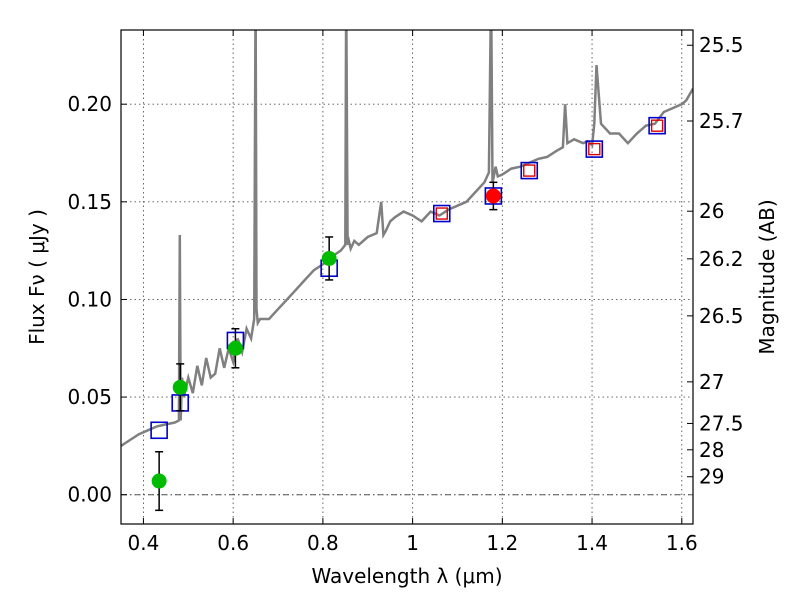  What do you see at coordinates (711, 477) in the screenshot?
I see `y2-tick-label: 29` at bounding box center [711, 477].